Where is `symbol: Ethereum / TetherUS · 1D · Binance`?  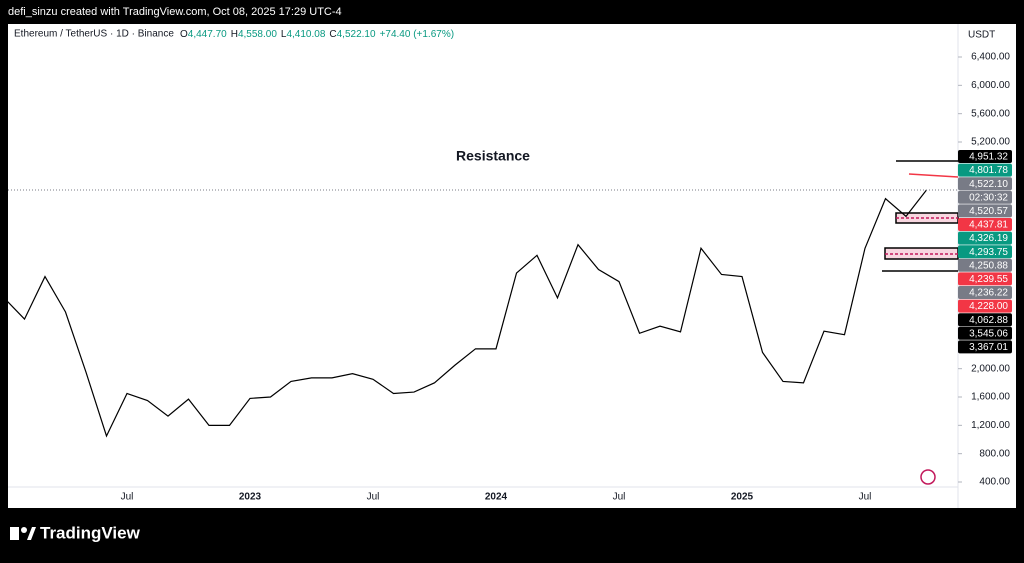 symbol: Ethereum / TetherUS · 1D · Binance is located at coordinates (94, 34).